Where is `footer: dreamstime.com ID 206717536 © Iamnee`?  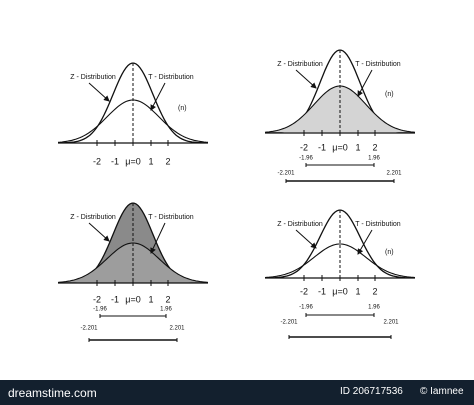
footer: dreamstime.com ID 206717536 © Iamnee is located at coordinates (237, 392).